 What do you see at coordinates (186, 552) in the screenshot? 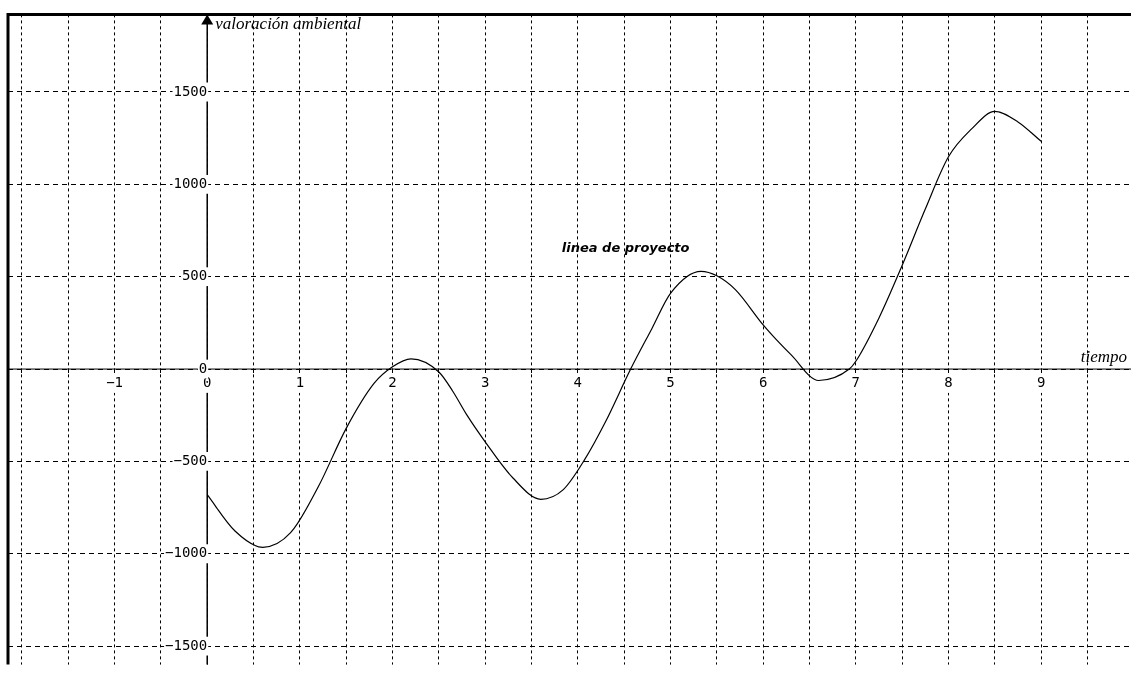
I see `y-tick-label: −1000` at bounding box center [186, 552].